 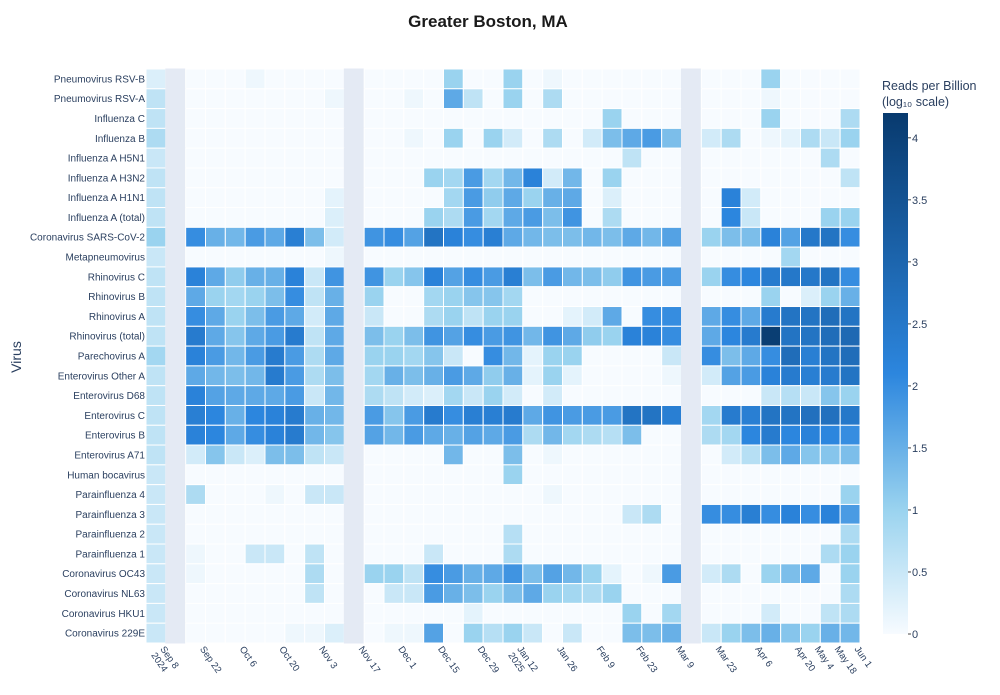 What do you see at coordinates (104, 614) in the screenshot?
I see `row-label: Coronavirus HKU1` at bounding box center [104, 614].